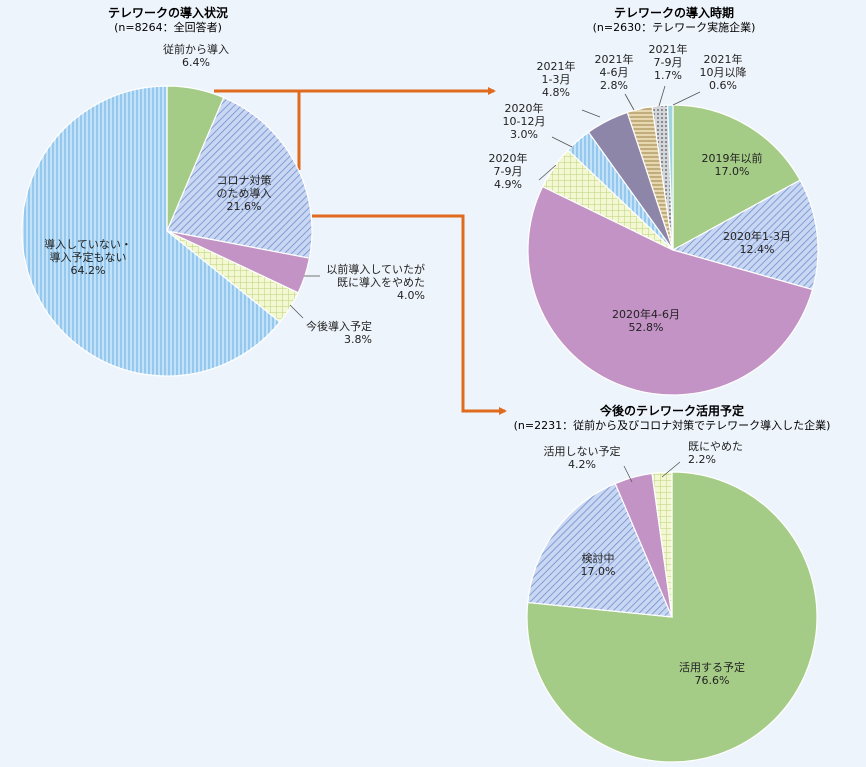 The height and width of the screenshot is (767, 866). I want to click on pie3-subtitle: (n=2231：従前から及びコロナ対策でテレワーク導入した企業), so click(672, 425).